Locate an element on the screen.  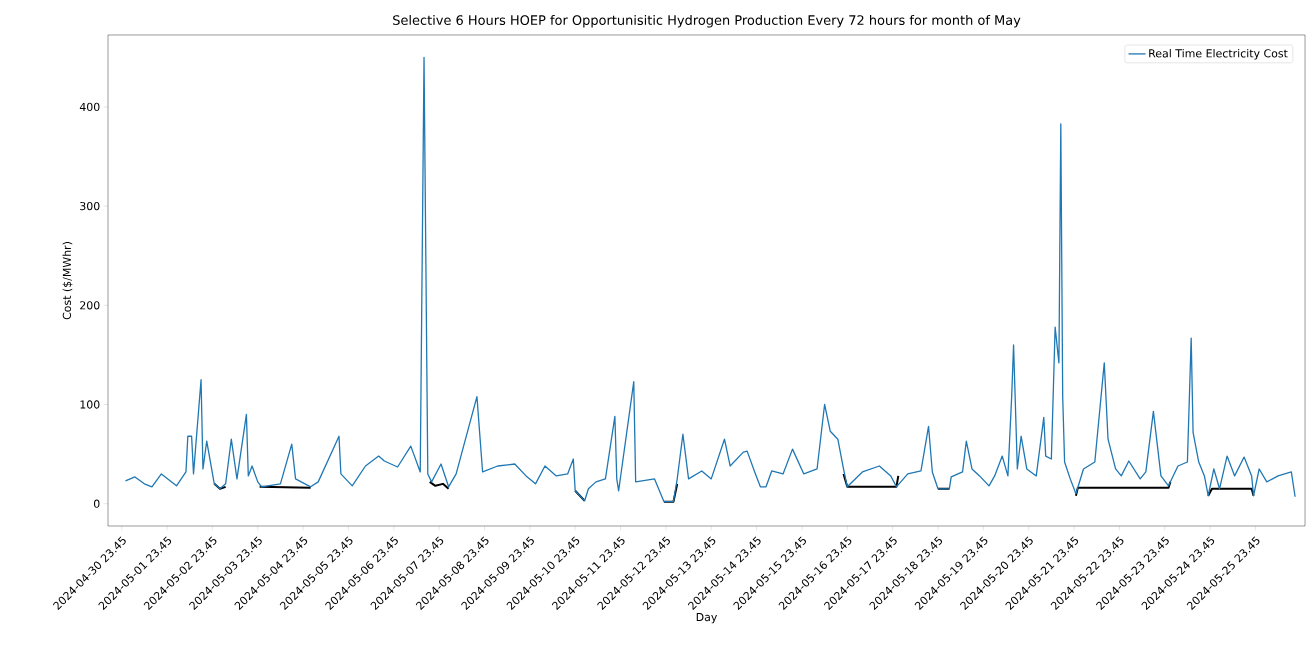
chart-title: Selective 6 Hours HOEP for Opportunisitic Hydrogen Production Every 72 hours for month of May is located at coordinates (707, 21).